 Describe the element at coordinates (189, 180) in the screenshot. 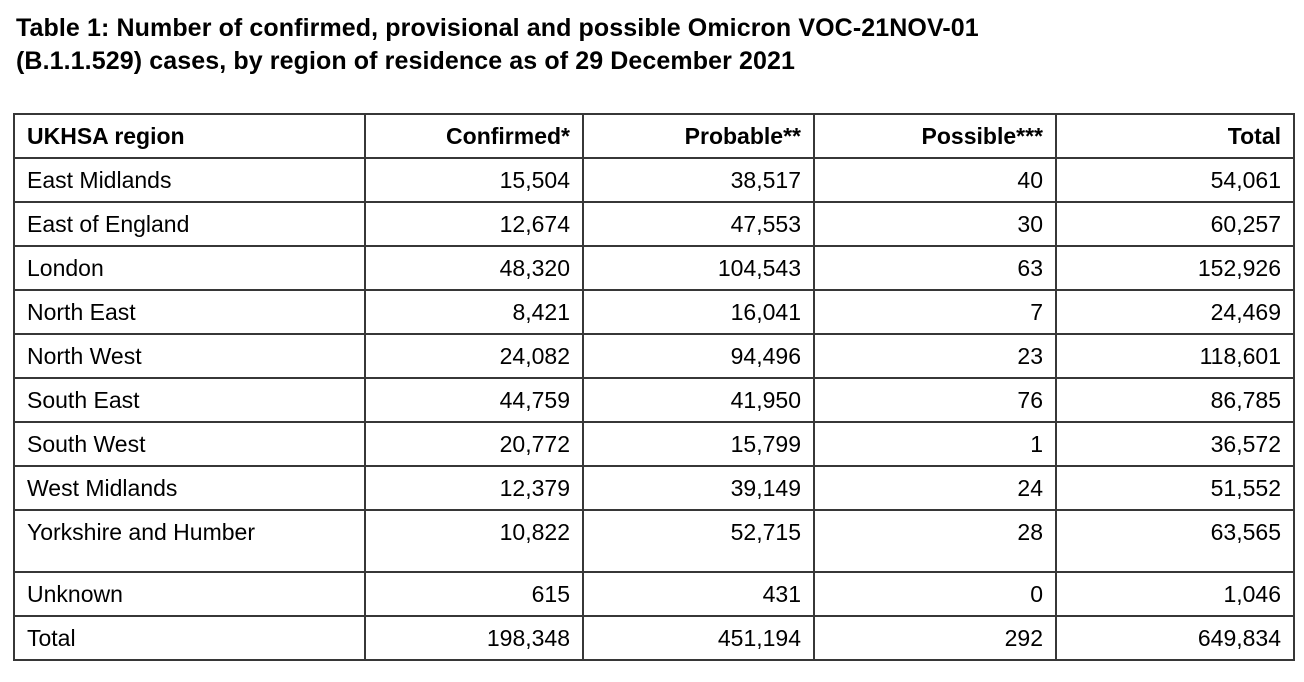

I see `cell-region: East Midlands` at that location.